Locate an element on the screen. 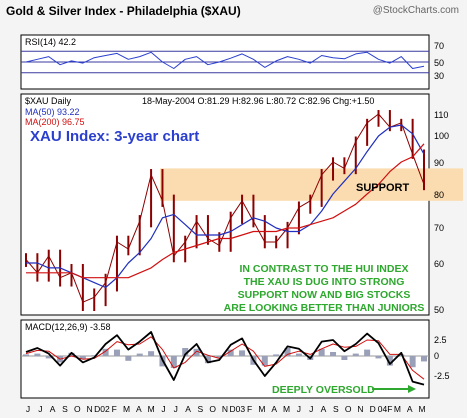  watermark: @StockCharts.com is located at coordinates (415, 10).